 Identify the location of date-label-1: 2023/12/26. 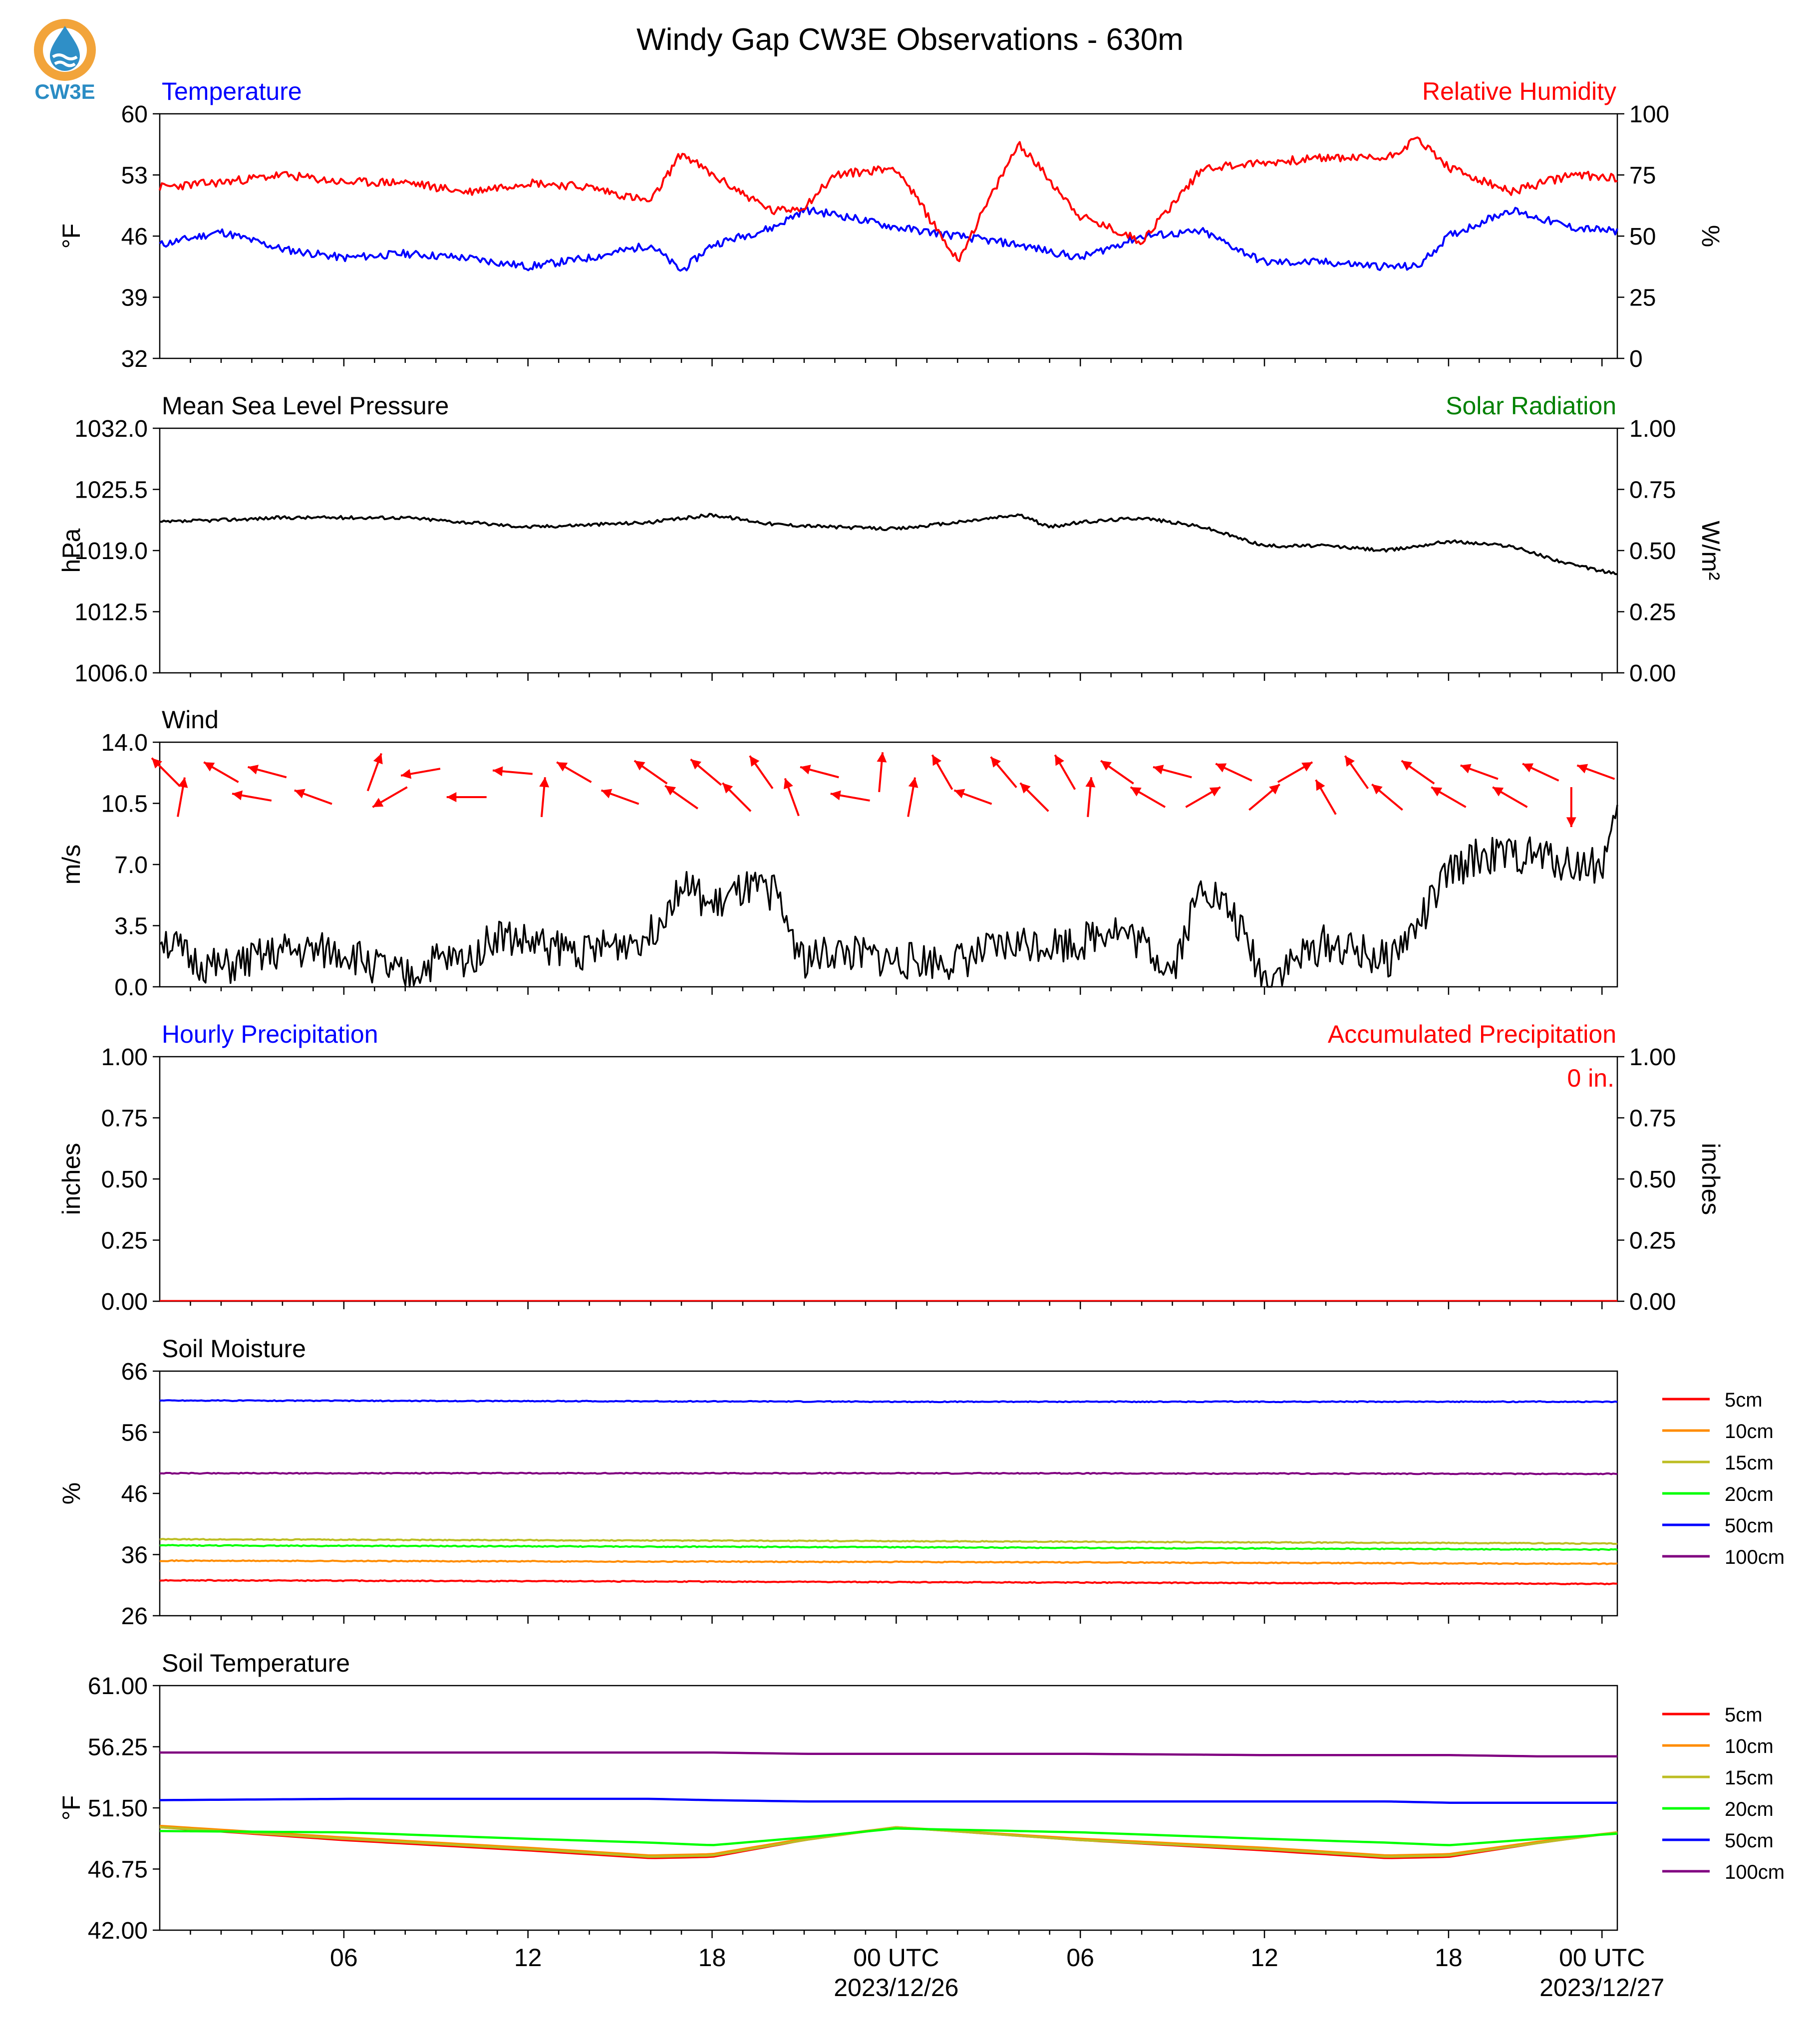
(896, 1988).